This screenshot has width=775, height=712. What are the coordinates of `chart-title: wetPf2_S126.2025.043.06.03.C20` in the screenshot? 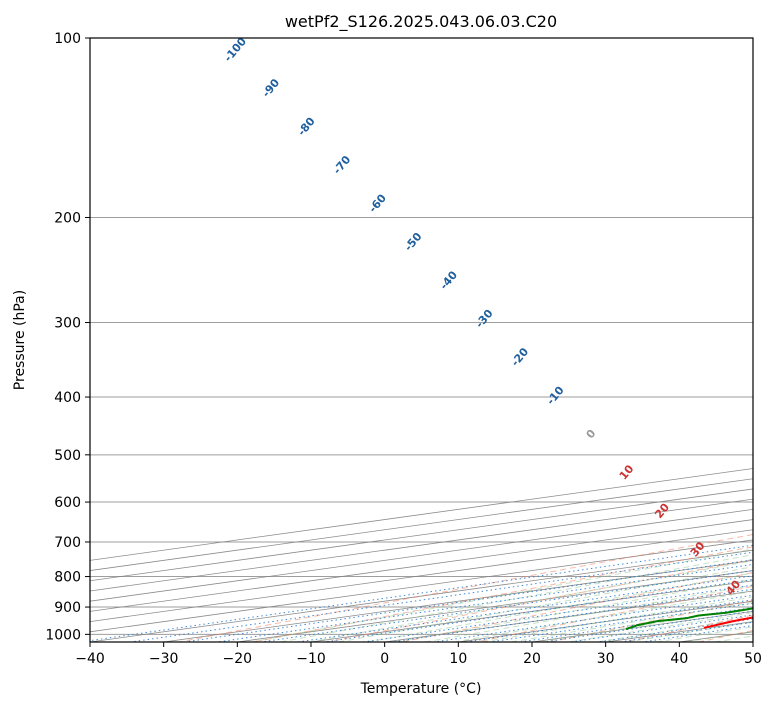 It's located at (421, 22).